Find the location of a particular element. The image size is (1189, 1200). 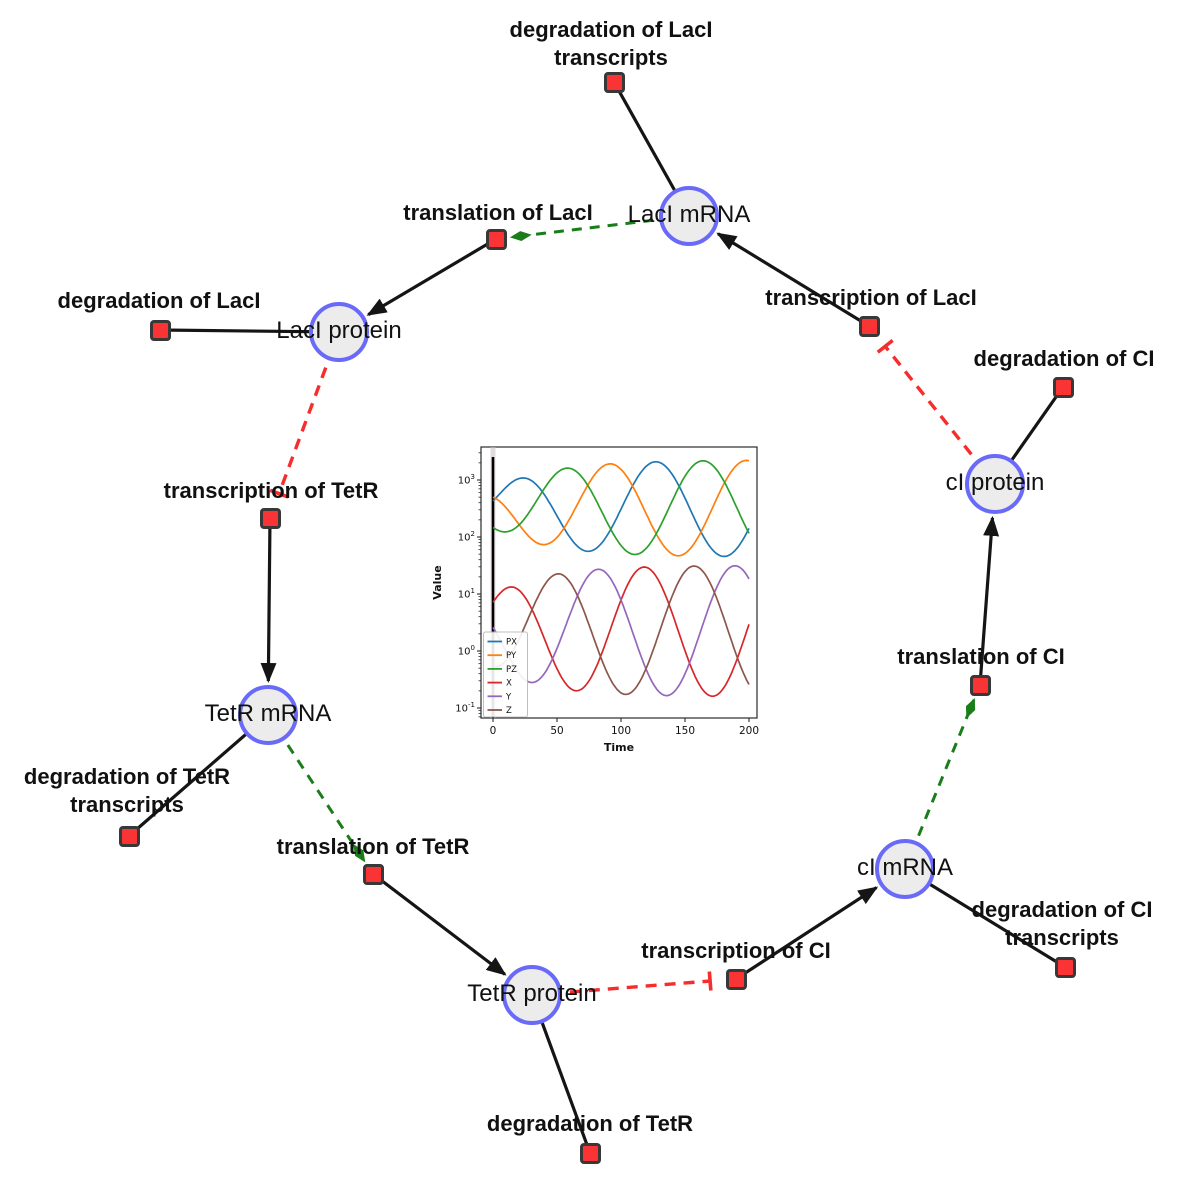

edge-production-txn-ci-ci-mrna is located at coordinates (807, 933).